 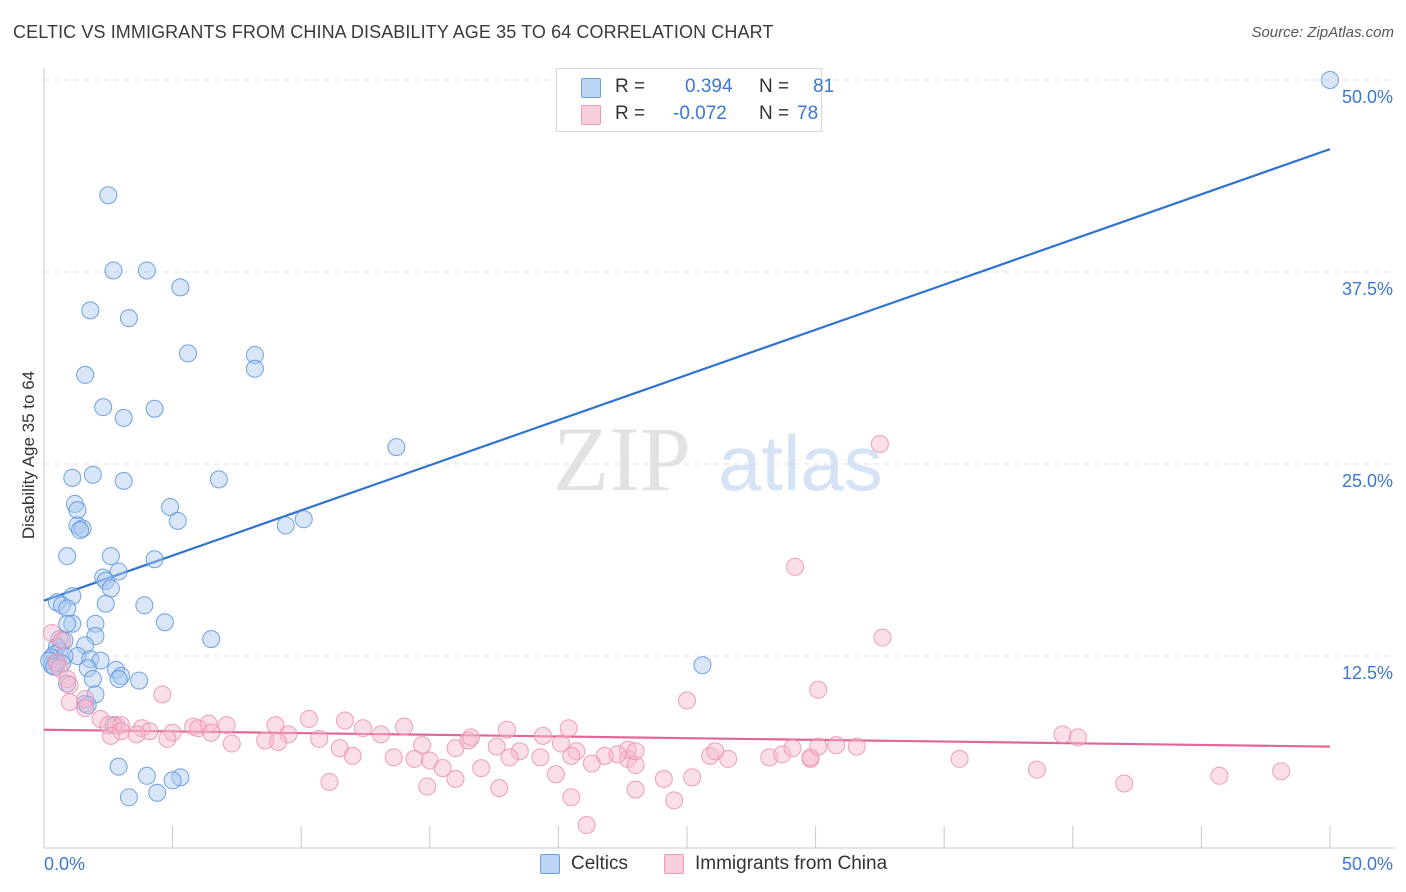 I want to click on y-axis-label: Disability Age 35 to 64, so click(x=28, y=455).